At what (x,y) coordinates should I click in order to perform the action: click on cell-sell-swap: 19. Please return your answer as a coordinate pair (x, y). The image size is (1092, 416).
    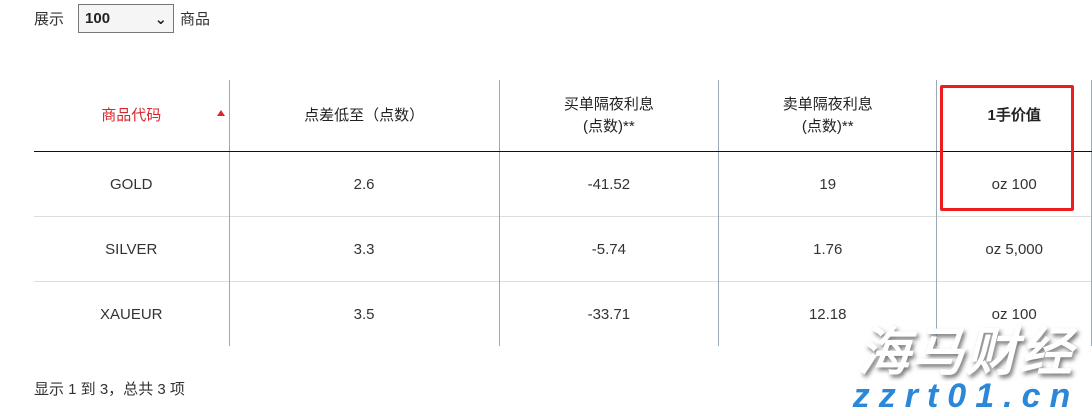
    Looking at the image, I should click on (828, 184).